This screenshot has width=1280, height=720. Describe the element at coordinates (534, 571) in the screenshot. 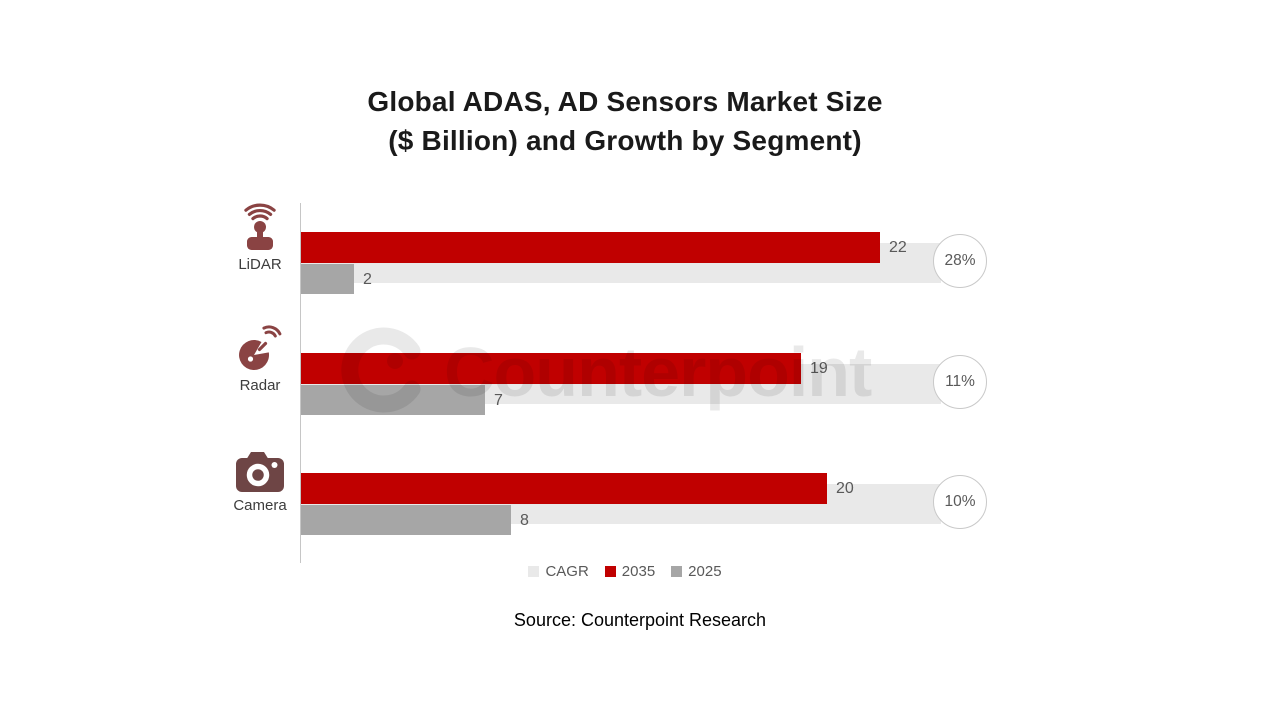

I see `legend-swatch-cagr` at that location.